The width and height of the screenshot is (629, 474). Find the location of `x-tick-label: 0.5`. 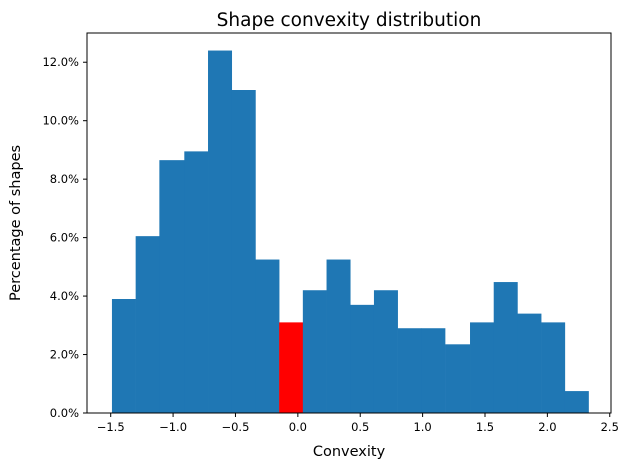

x-tick-label: 0.5 is located at coordinates (360, 427).